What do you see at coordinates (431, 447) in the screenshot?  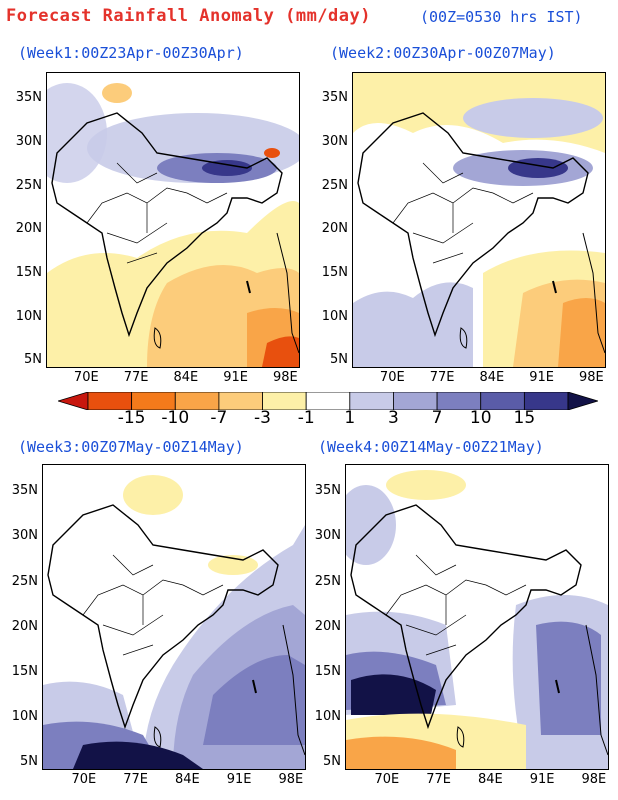 I see `panel-title-week4: (Week4:00Z14May-00Z21May)` at bounding box center [431, 447].